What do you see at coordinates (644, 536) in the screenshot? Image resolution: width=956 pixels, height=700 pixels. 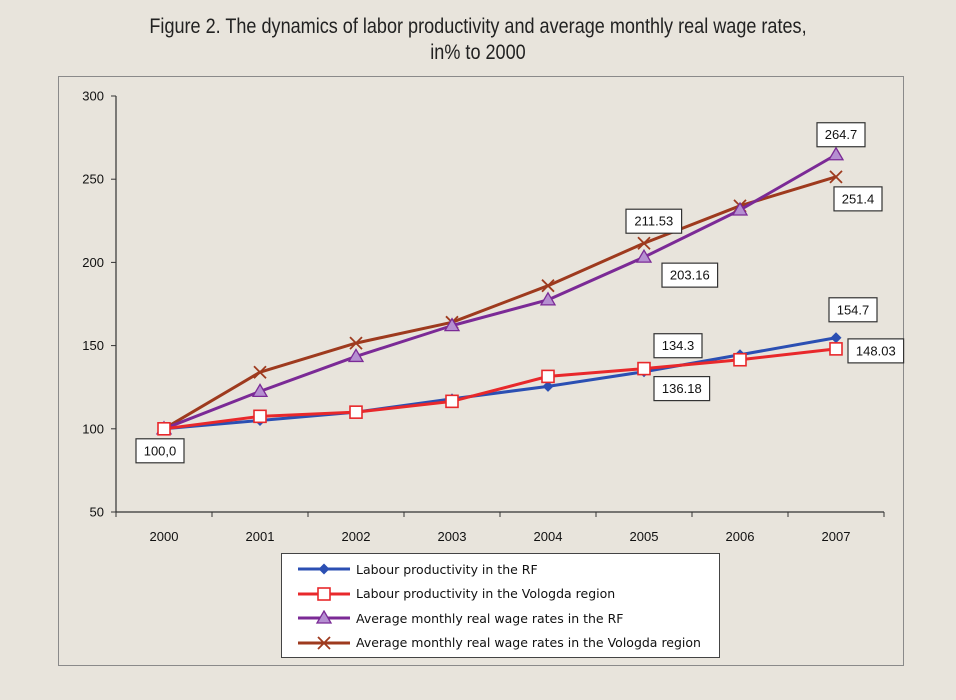 I see `x-tick-label: 2005` at bounding box center [644, 536].